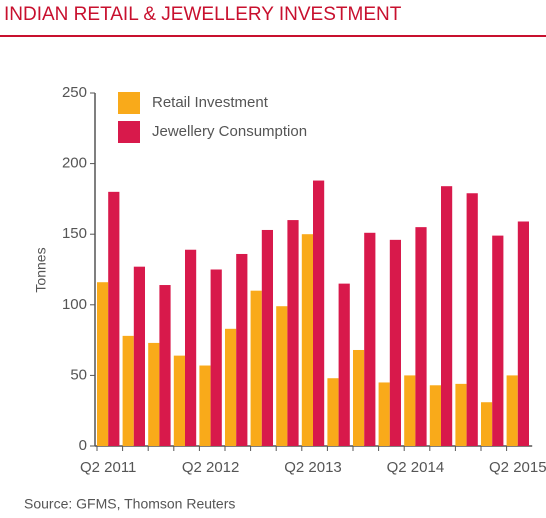 The width and height of the screenshot is (546, 518). Describe the element at coordinates (203, 14) in the screenshot. I see `chart-title: INDIAN RETAIL & JEWELLERY INVESTMENT` at that location.